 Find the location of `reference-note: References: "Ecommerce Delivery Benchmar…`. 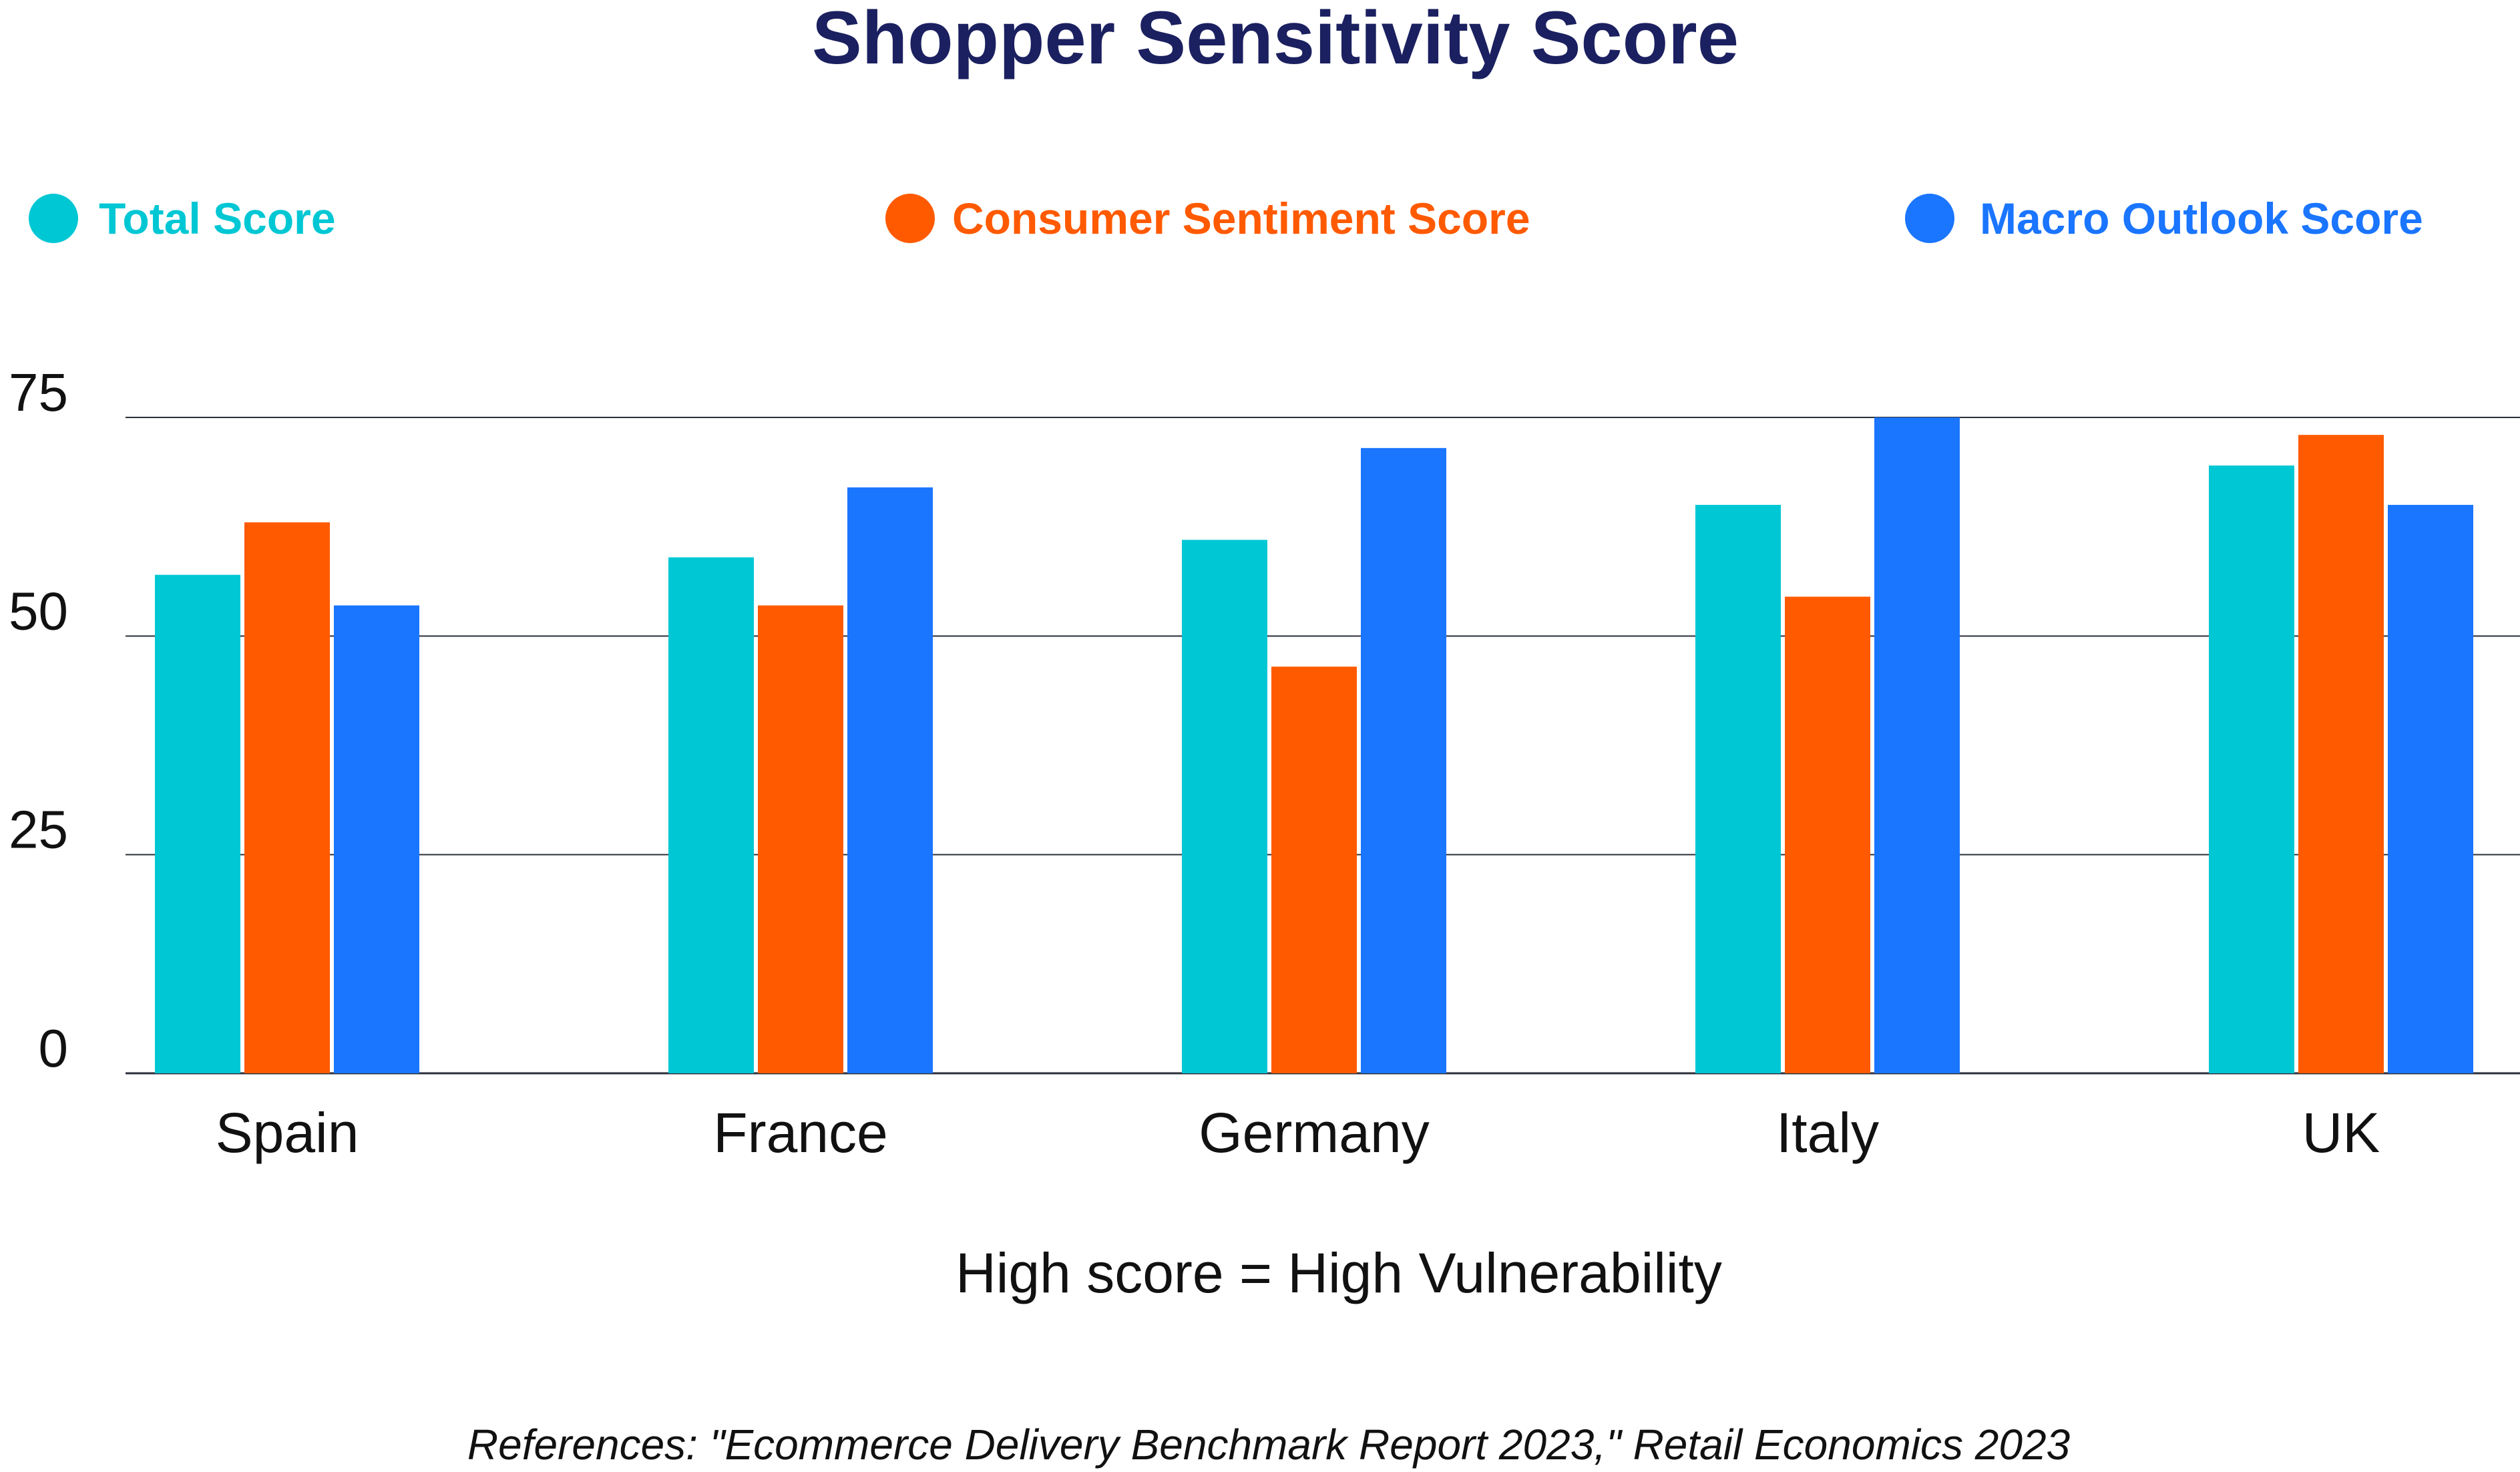

reference-note: References: "Ecommerce Delivery Benchmar… is located at coordinates (1269, 1445).